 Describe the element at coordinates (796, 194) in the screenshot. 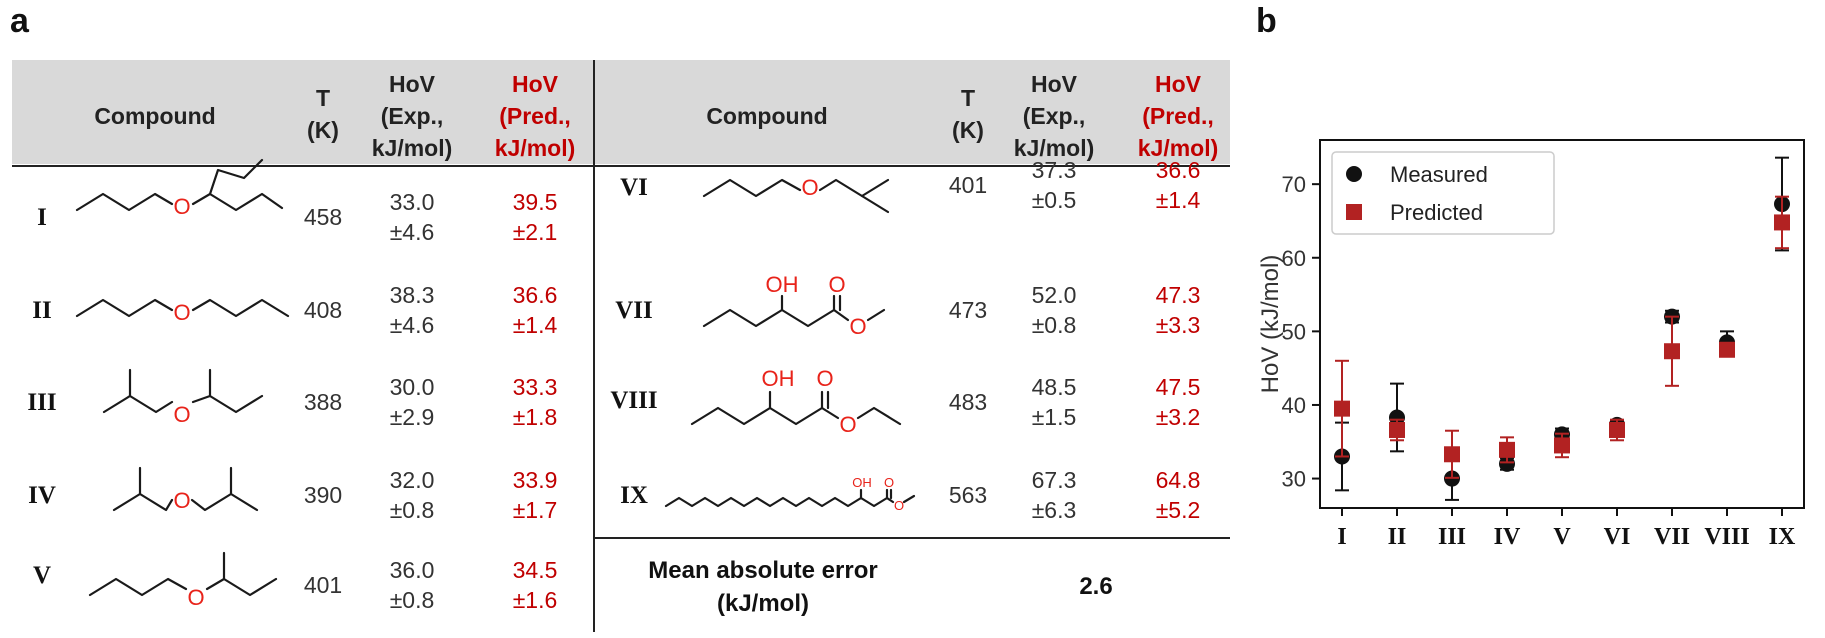

I see `structure-VI: O` at that location.